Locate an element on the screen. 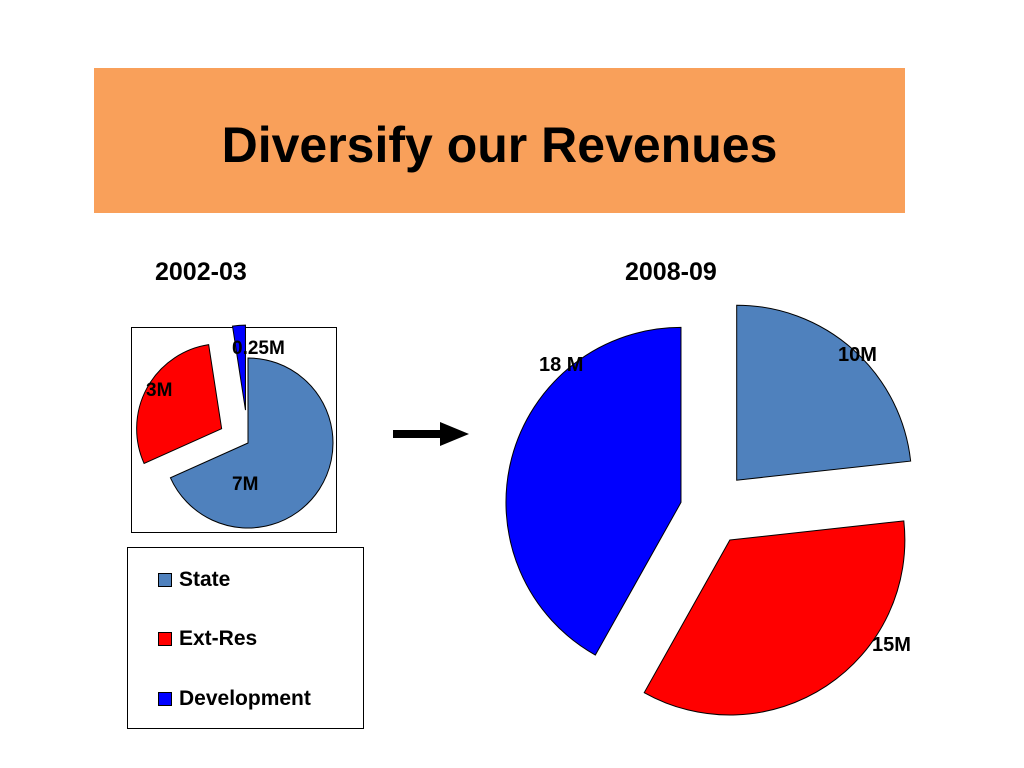 The image size is (1024, 768). pie-2002-03-slice-ext-res is located at coordinates (179, 404).